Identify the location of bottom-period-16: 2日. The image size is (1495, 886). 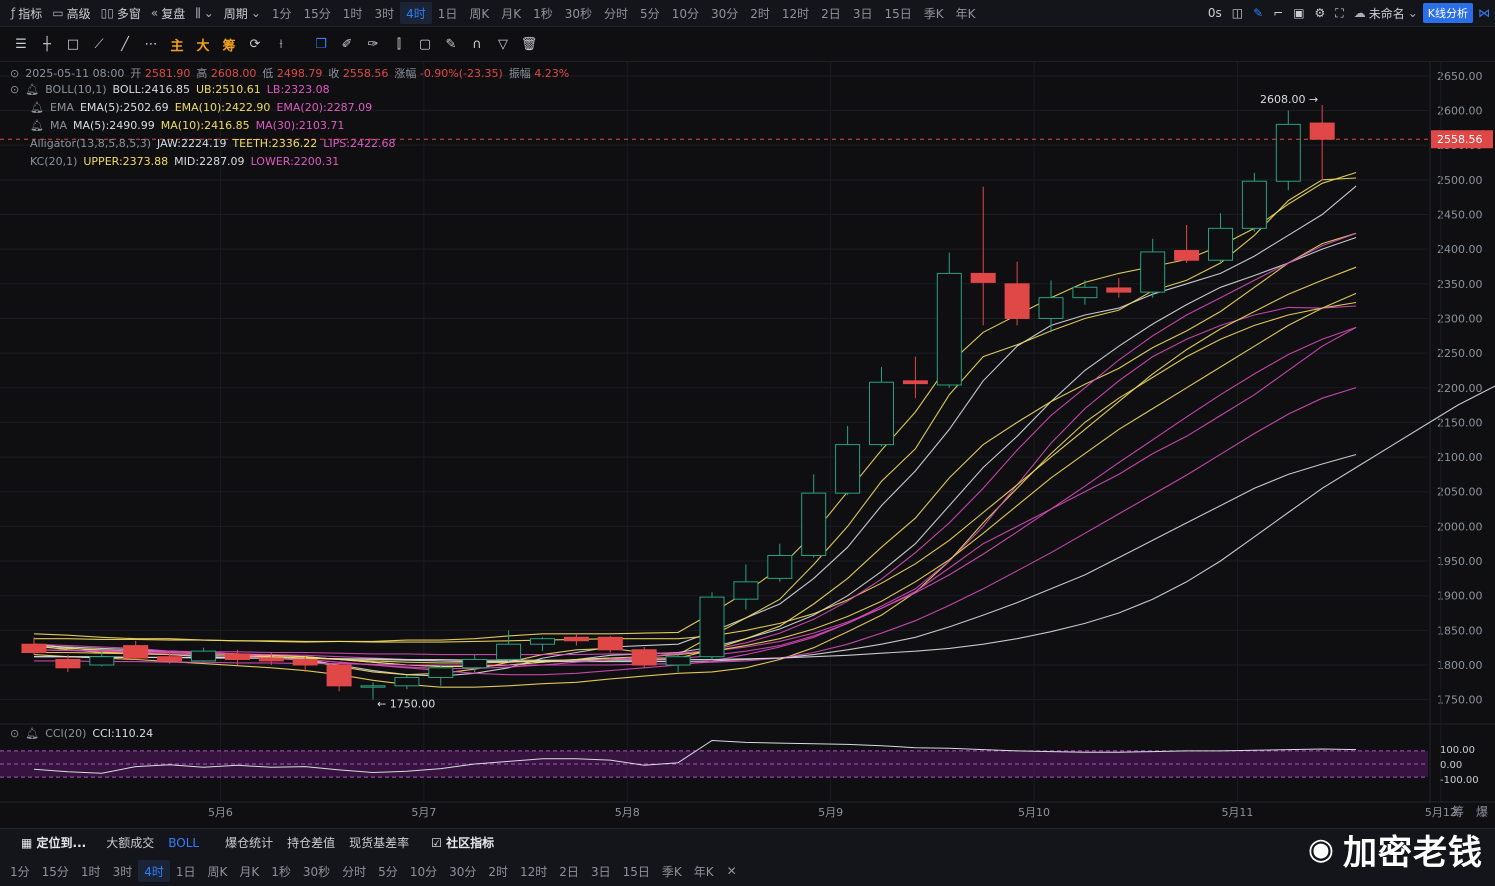
(569, 871).